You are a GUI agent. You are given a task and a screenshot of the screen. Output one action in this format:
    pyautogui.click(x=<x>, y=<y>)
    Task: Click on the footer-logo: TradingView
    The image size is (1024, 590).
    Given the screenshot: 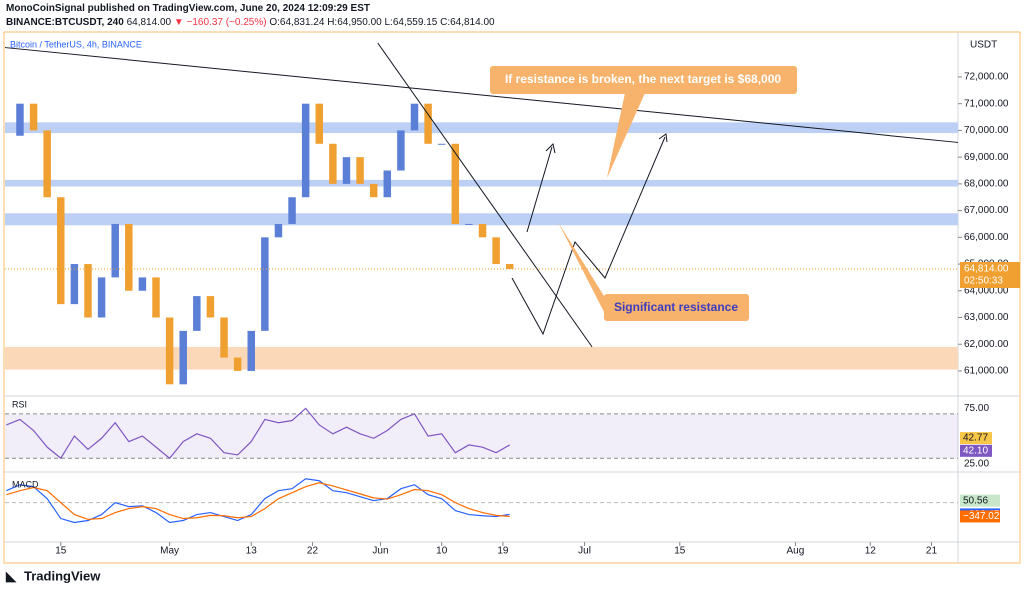 What is the action you would take?
    pyautogui.click(x=62, y=575)
    